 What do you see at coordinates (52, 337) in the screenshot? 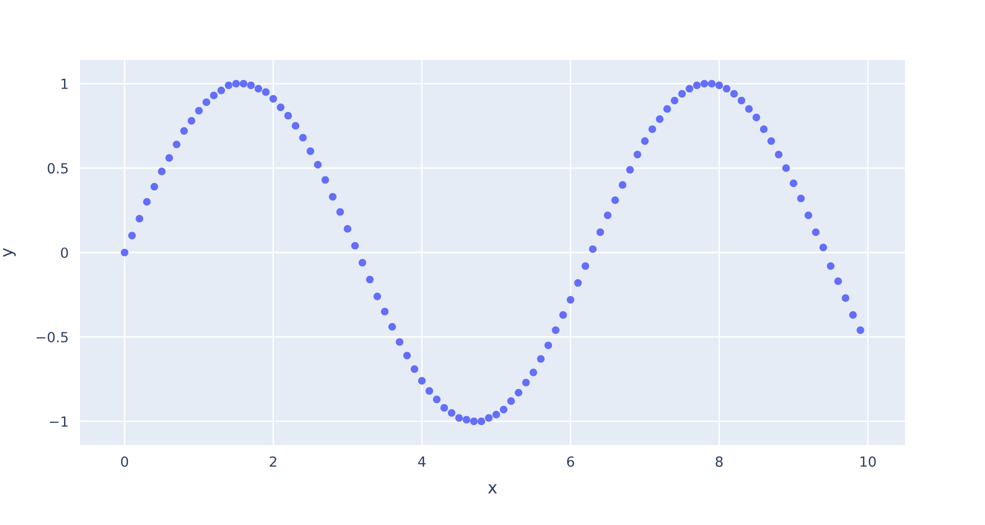
I see `y-tick-label: −0.5` at bounding box center [52, 337].